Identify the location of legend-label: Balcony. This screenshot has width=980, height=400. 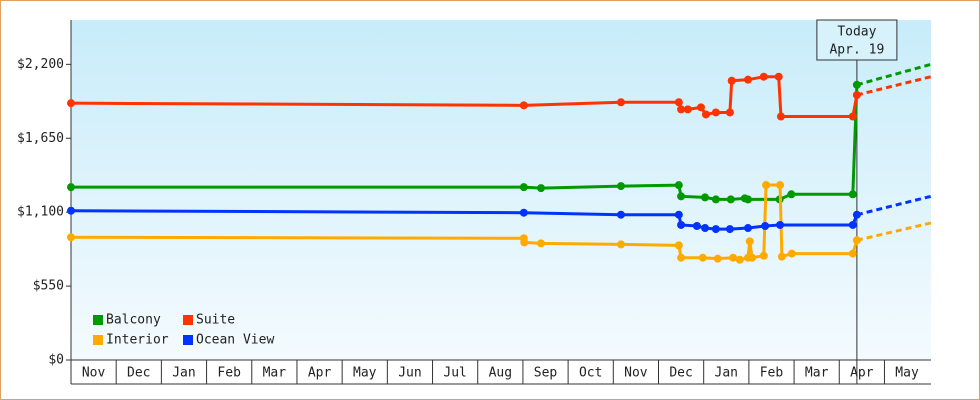
(133, 320).